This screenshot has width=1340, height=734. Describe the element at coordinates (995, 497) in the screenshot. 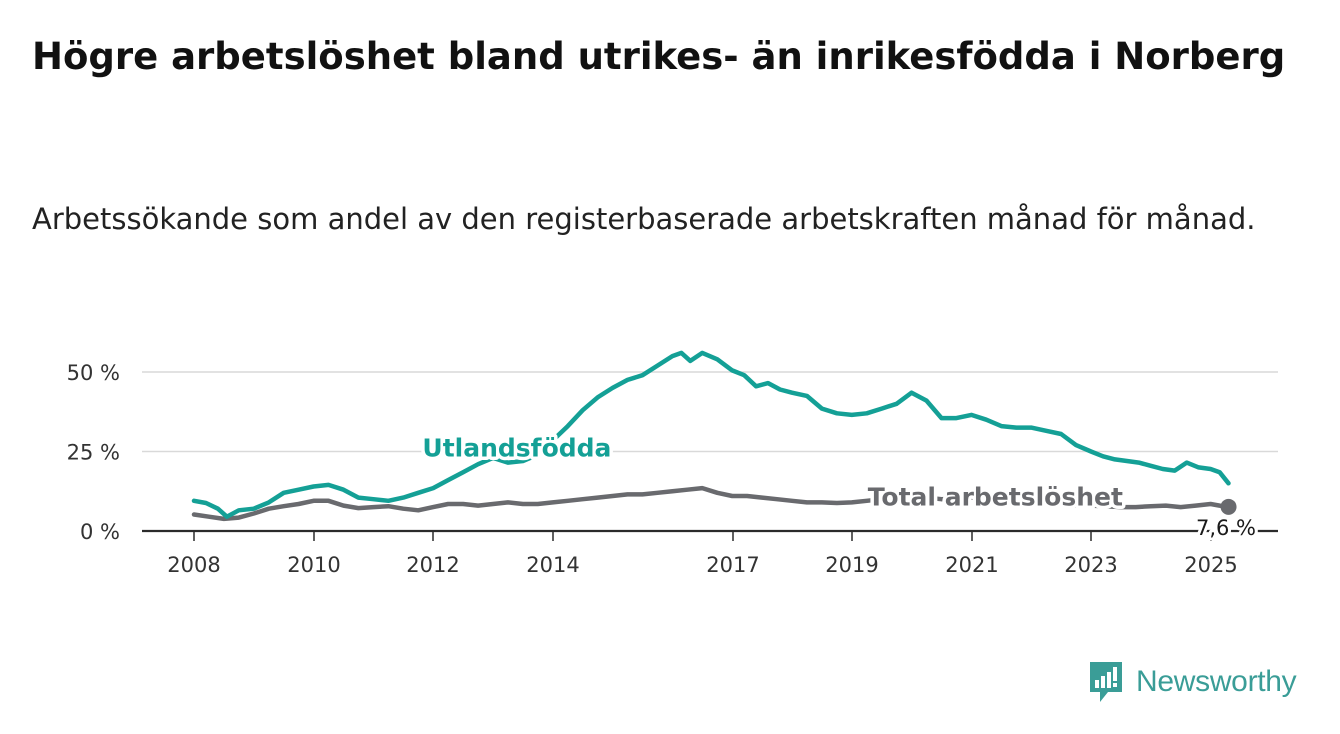

I see `series-label-total: Total arbetslöshet` at that location.